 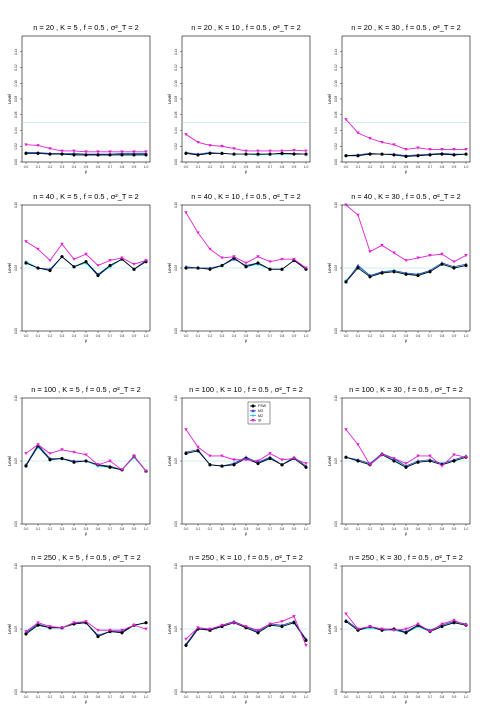 I want to click on panel-title: n = 250 , K = 30 , f = 0.5 , σ²_T = 2, so click(x=406, y=557).